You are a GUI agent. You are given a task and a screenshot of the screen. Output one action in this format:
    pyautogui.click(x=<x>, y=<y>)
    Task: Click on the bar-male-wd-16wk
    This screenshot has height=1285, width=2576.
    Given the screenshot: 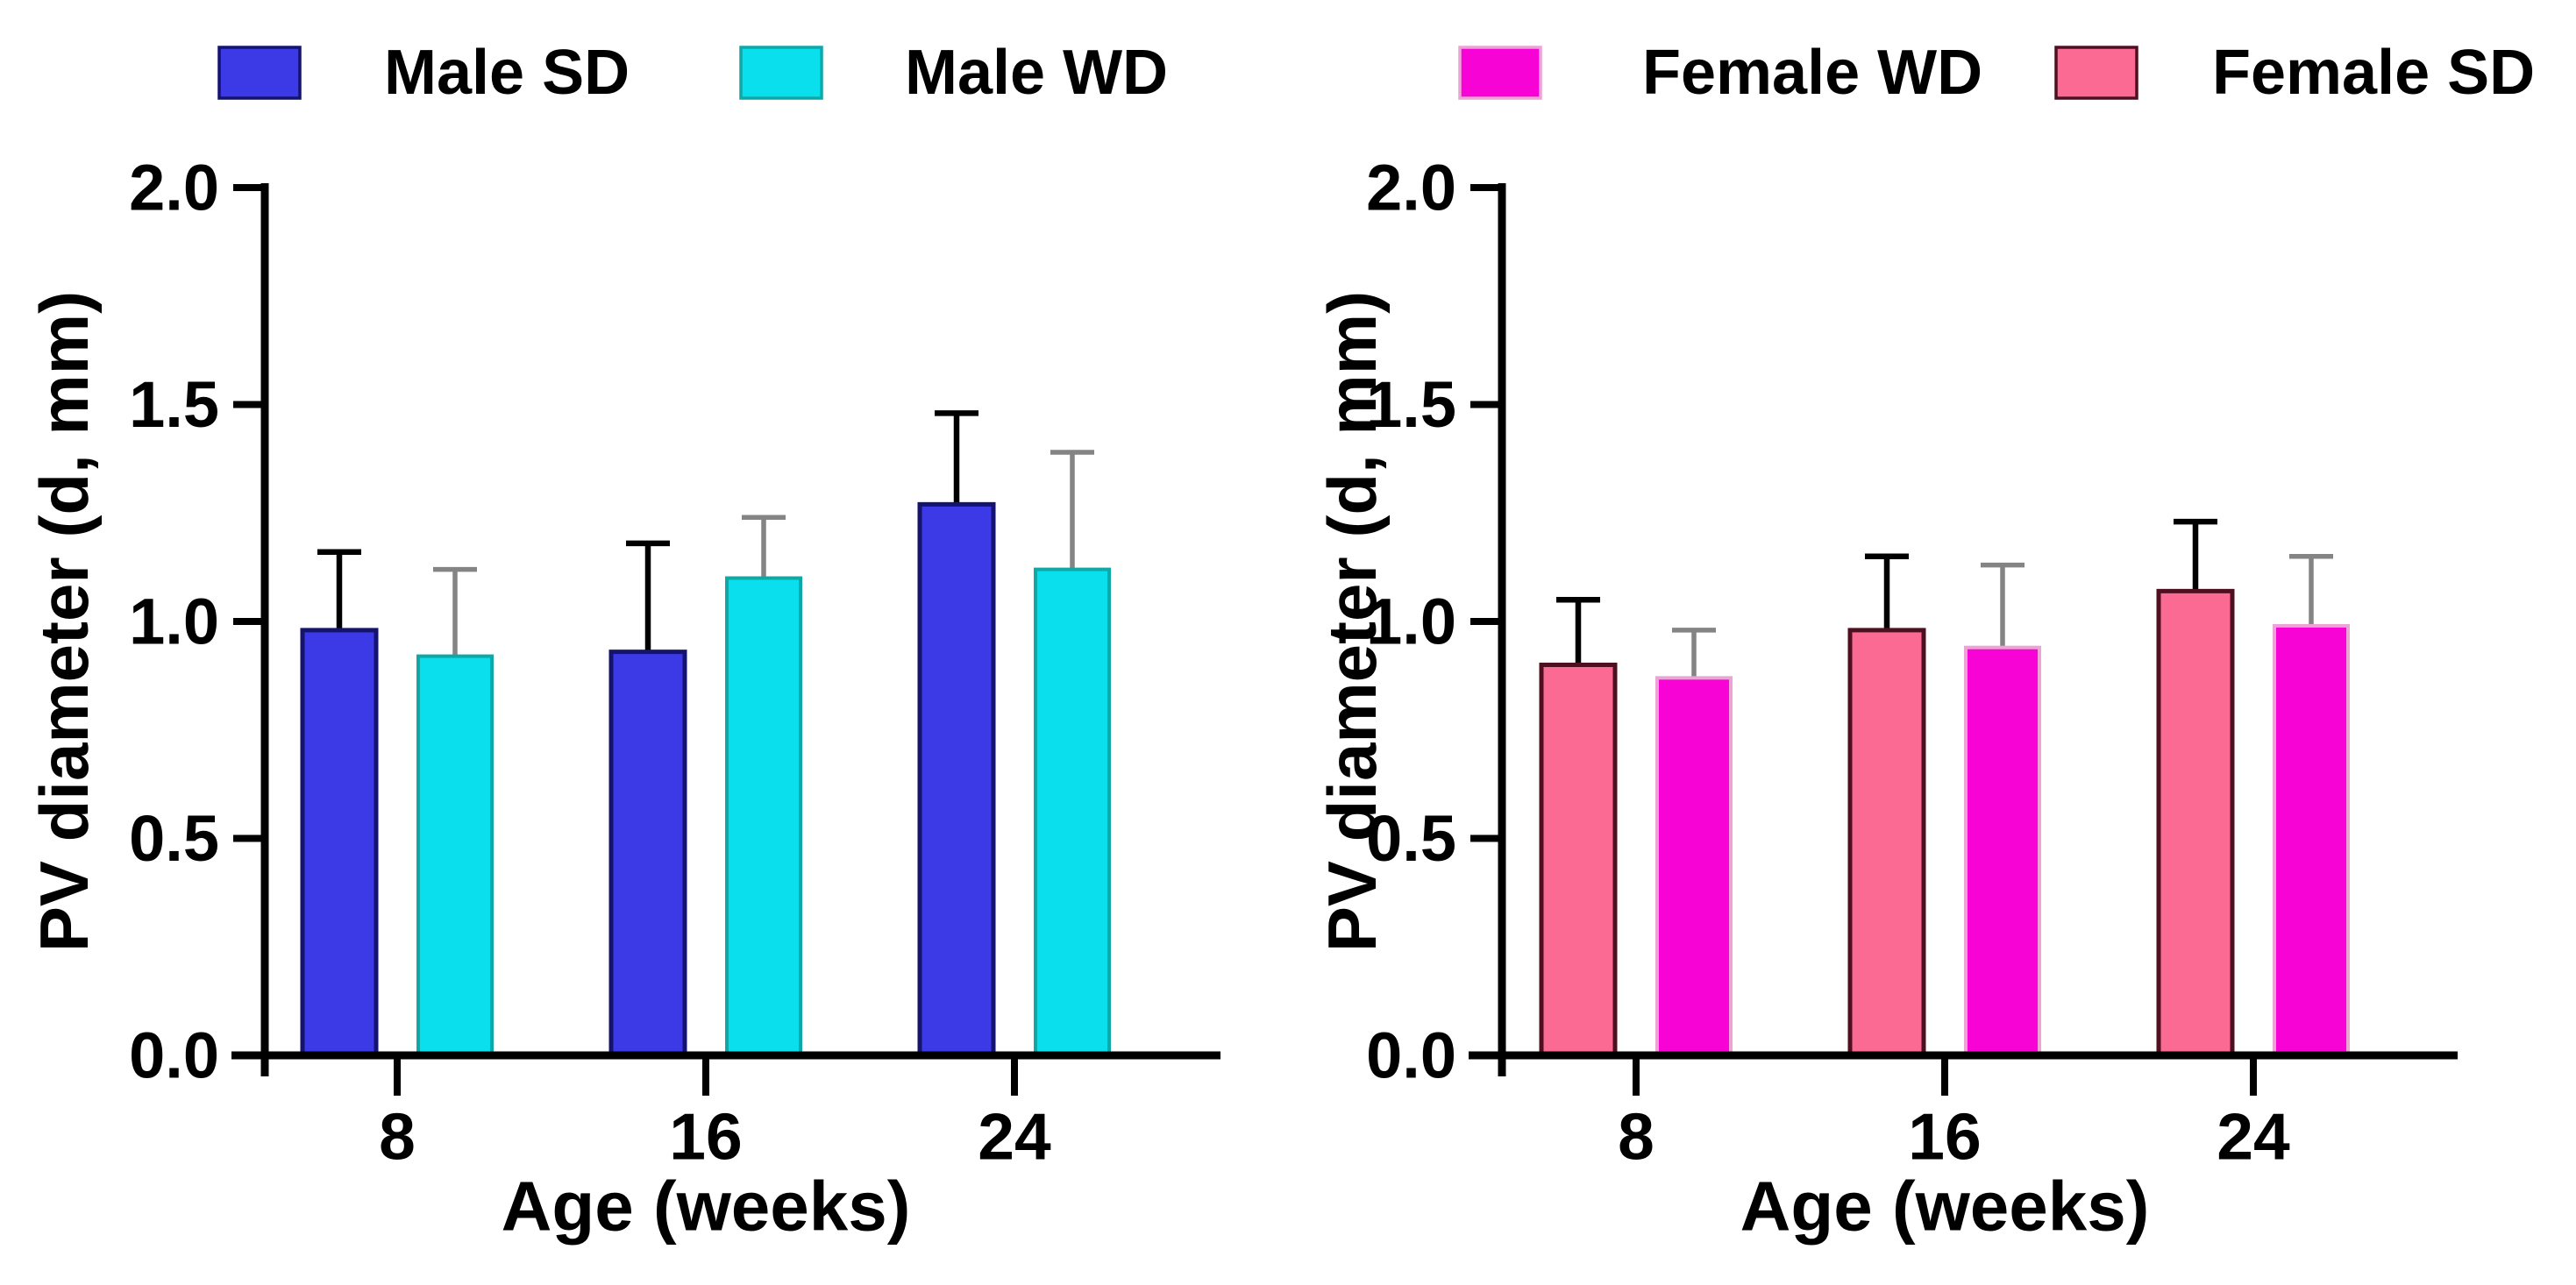 What is the action you would take?
    pyautogui.click(x=763, y=816)
    